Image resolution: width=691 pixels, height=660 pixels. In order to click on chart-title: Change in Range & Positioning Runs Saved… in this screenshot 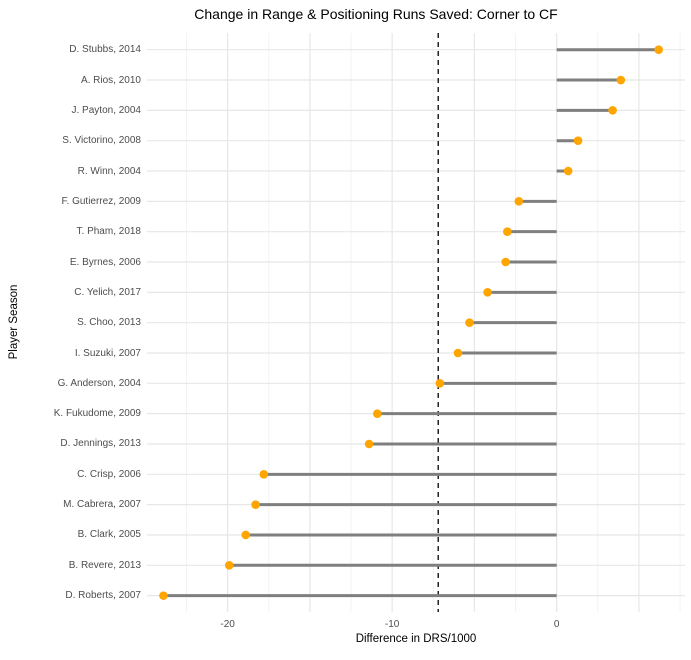, I will do `click(376, 14)`.